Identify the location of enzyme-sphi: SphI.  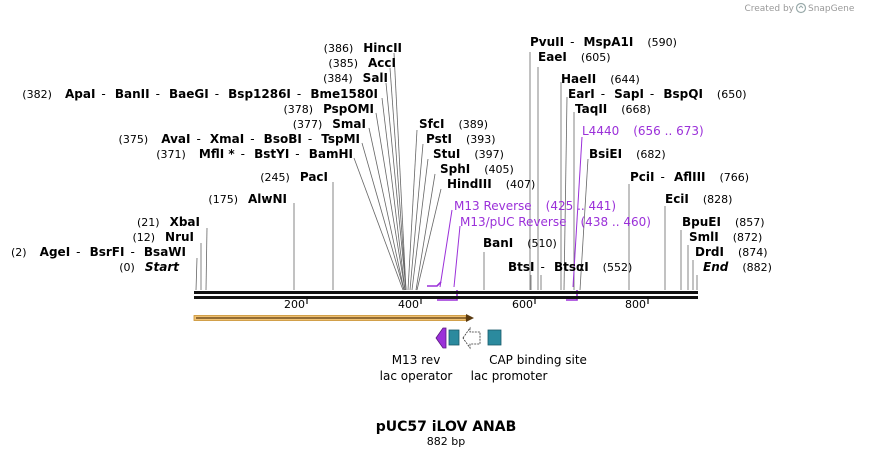
(455, 169).